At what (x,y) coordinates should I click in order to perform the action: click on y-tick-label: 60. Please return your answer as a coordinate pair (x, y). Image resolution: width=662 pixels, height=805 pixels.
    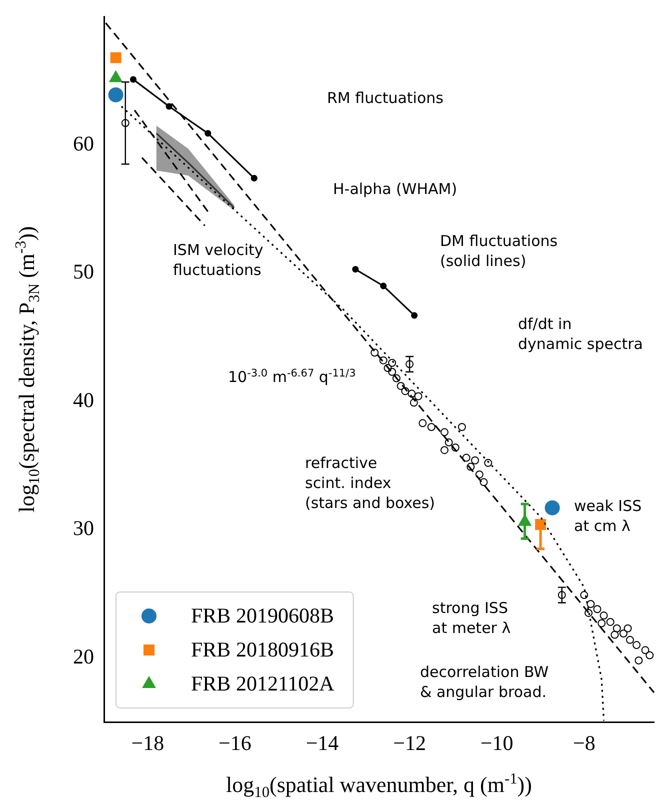
    Looking at the image, I should click on (83, 143).